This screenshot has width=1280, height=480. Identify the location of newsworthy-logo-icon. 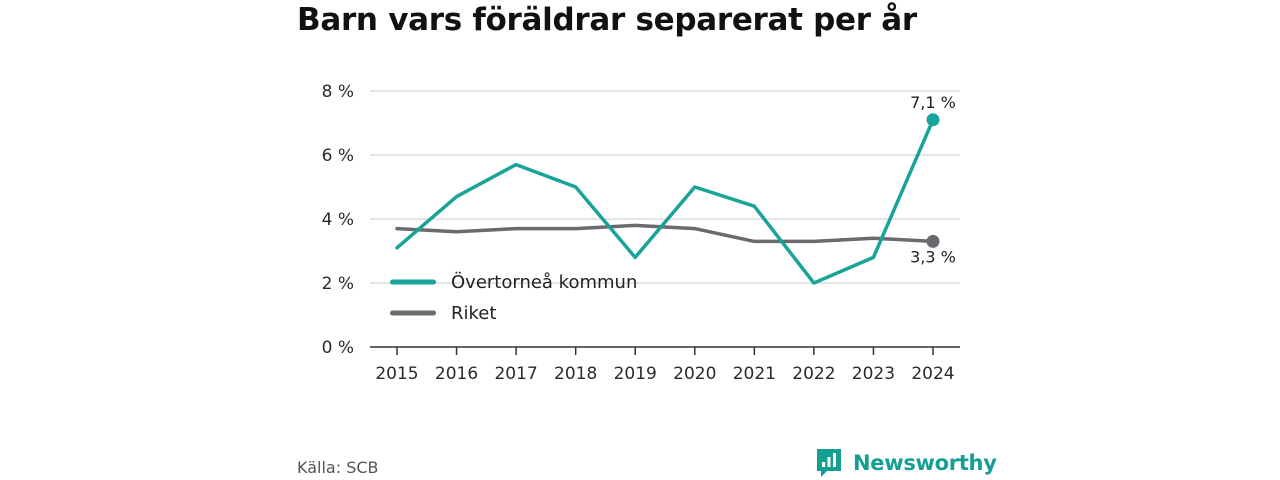
(829, 463).